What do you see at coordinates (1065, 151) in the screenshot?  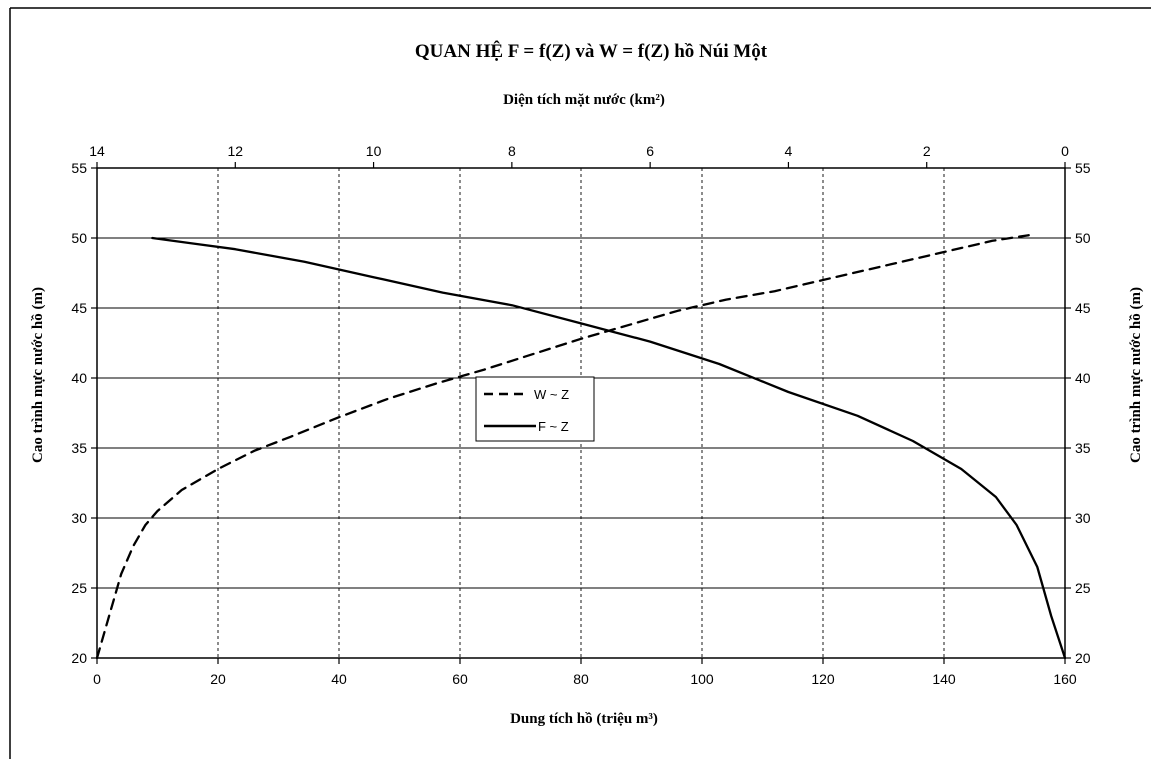 I see `x-top-tick-label: 0` at bounding box center [1065, 151].